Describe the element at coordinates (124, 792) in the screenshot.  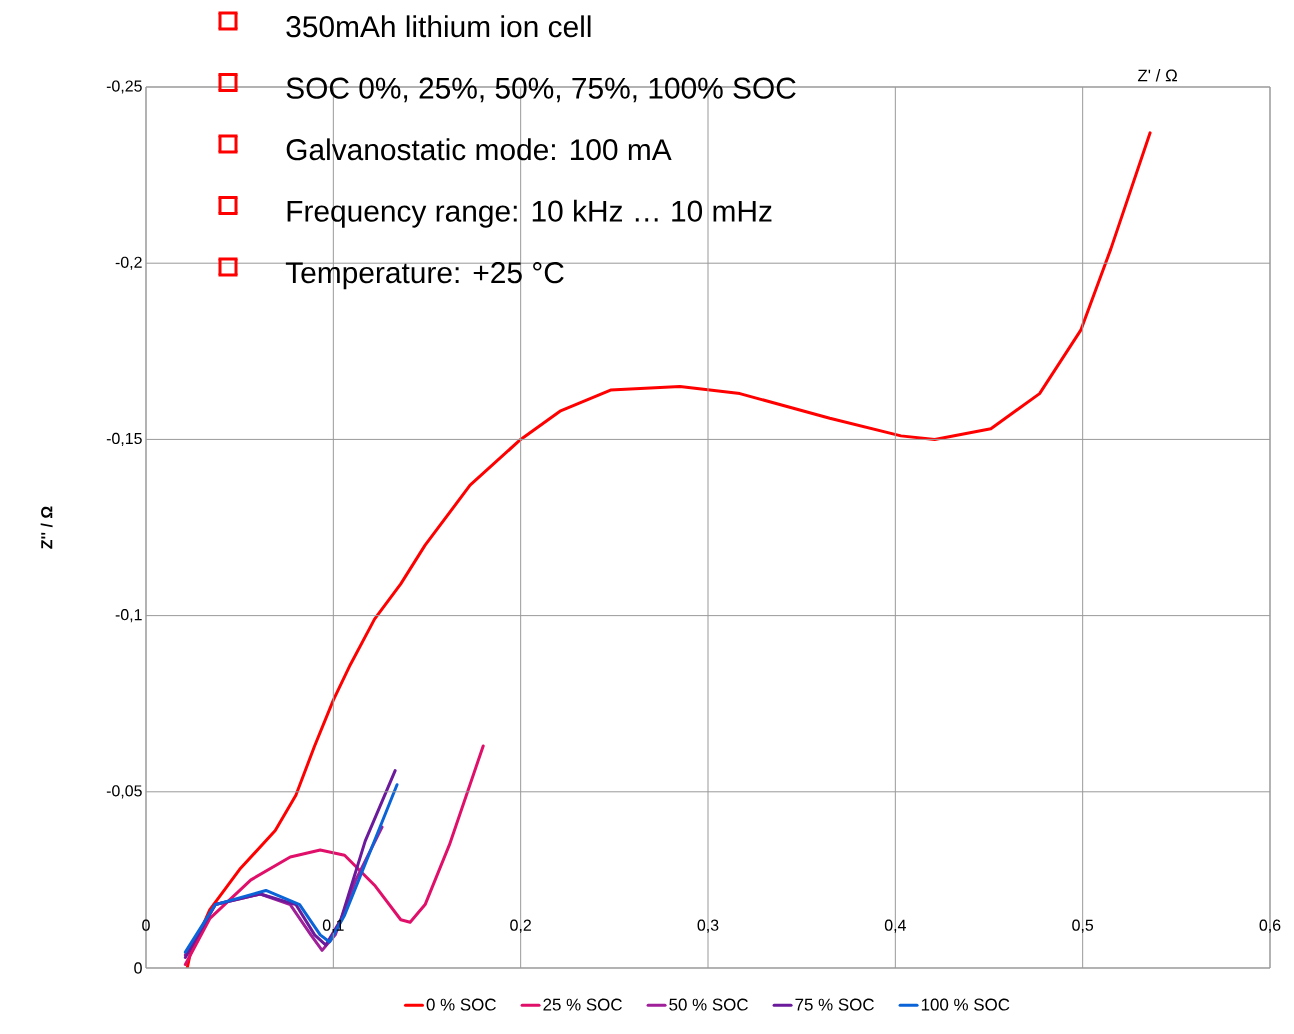
I see `y-tick-label: -0,05` at that location.